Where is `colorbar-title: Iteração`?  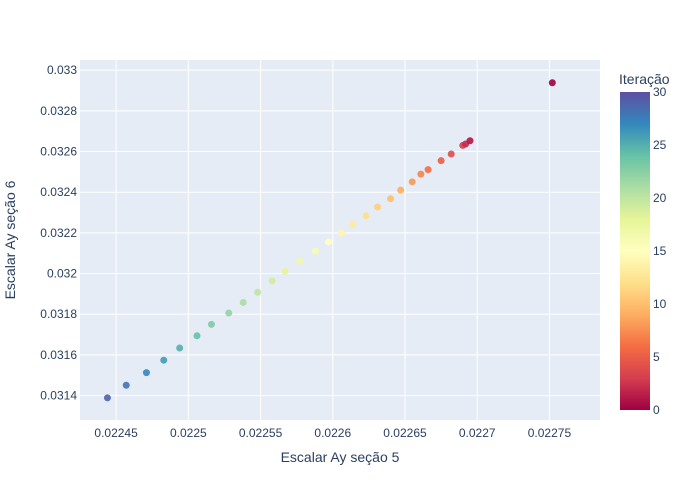 colorbar-title: Iteração is located at coordinates (644, 79).